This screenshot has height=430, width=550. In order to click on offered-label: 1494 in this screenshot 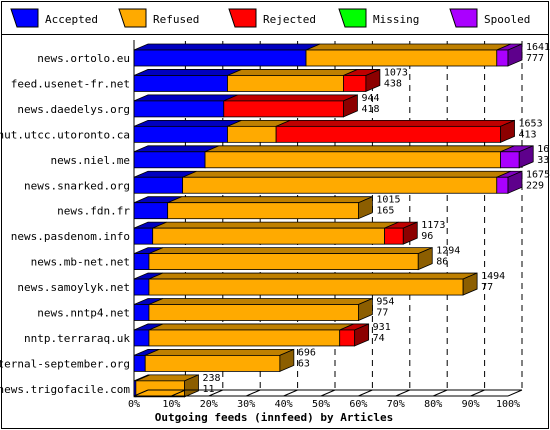, I will do `click(493, 276)`.